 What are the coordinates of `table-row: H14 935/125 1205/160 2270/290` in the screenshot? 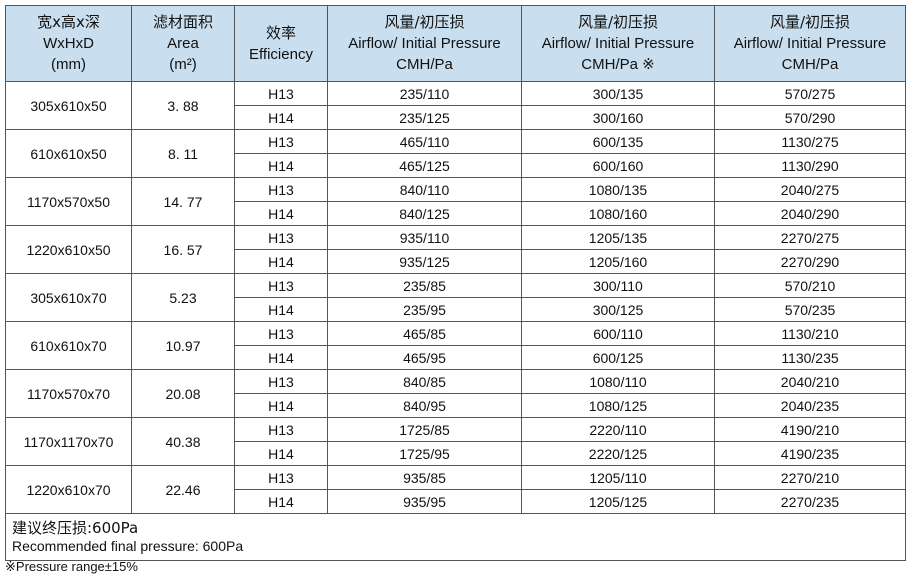 It's located at (456, 261).